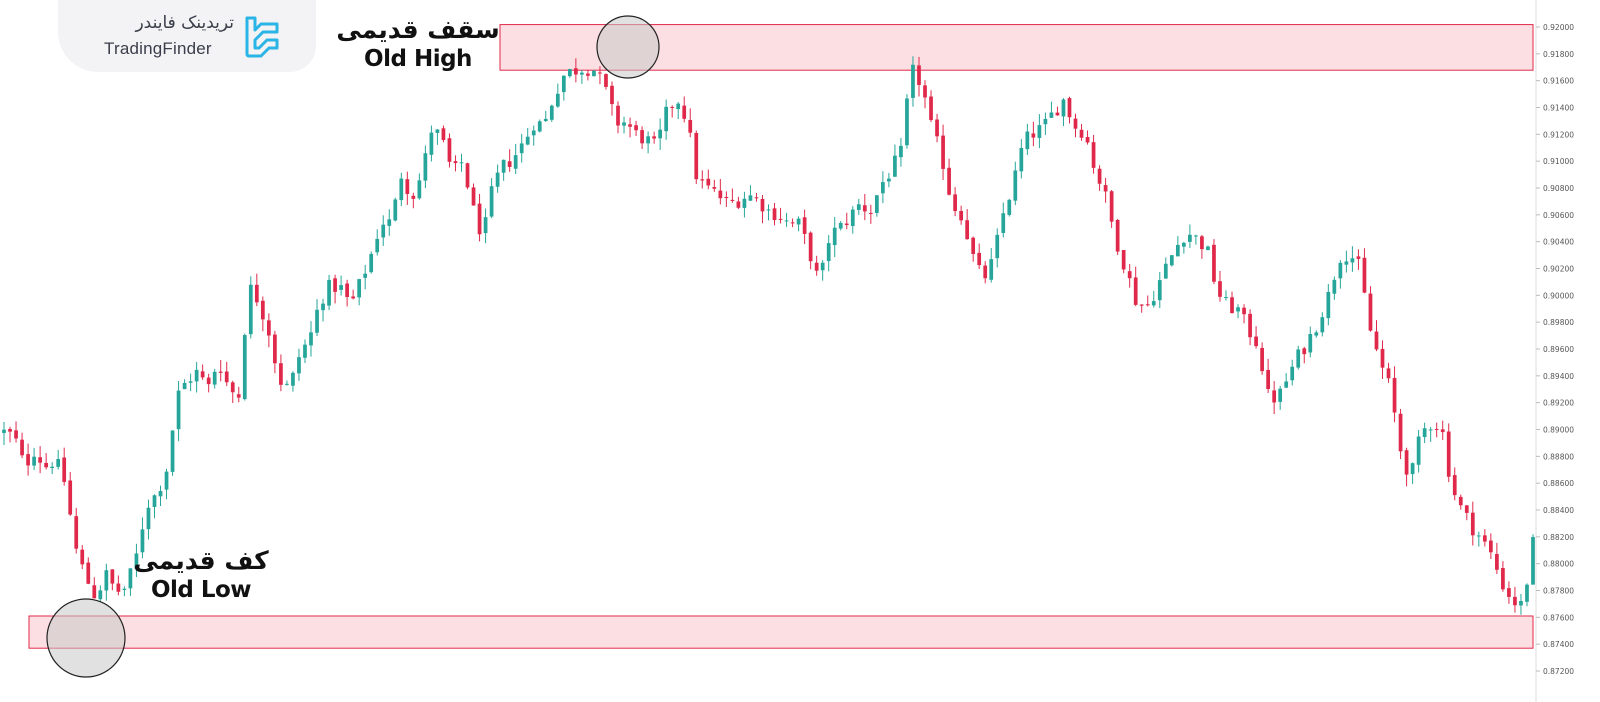  Describe the element at coordinates (1558, 27) in the screenshot. I see `axis-tick-label: 0.92000` at that location.